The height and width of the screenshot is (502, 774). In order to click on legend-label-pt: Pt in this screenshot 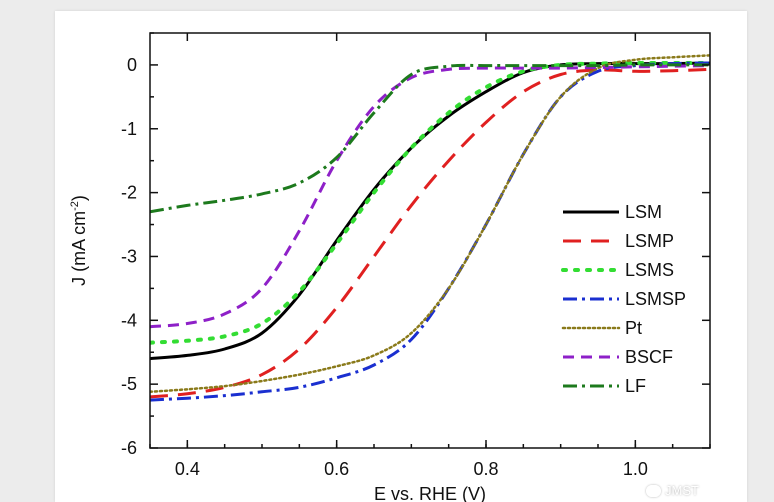, I will do `click(633, 328)`.